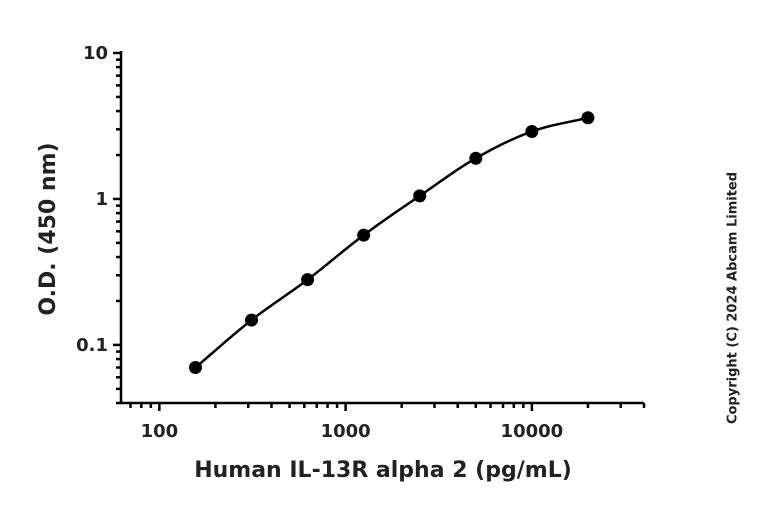 The image size is (768, 513). What do you see at coordinates (92, 345) in the screenshot?
I see `y-tick-label: 0.1` at bounding box center [92, 345].